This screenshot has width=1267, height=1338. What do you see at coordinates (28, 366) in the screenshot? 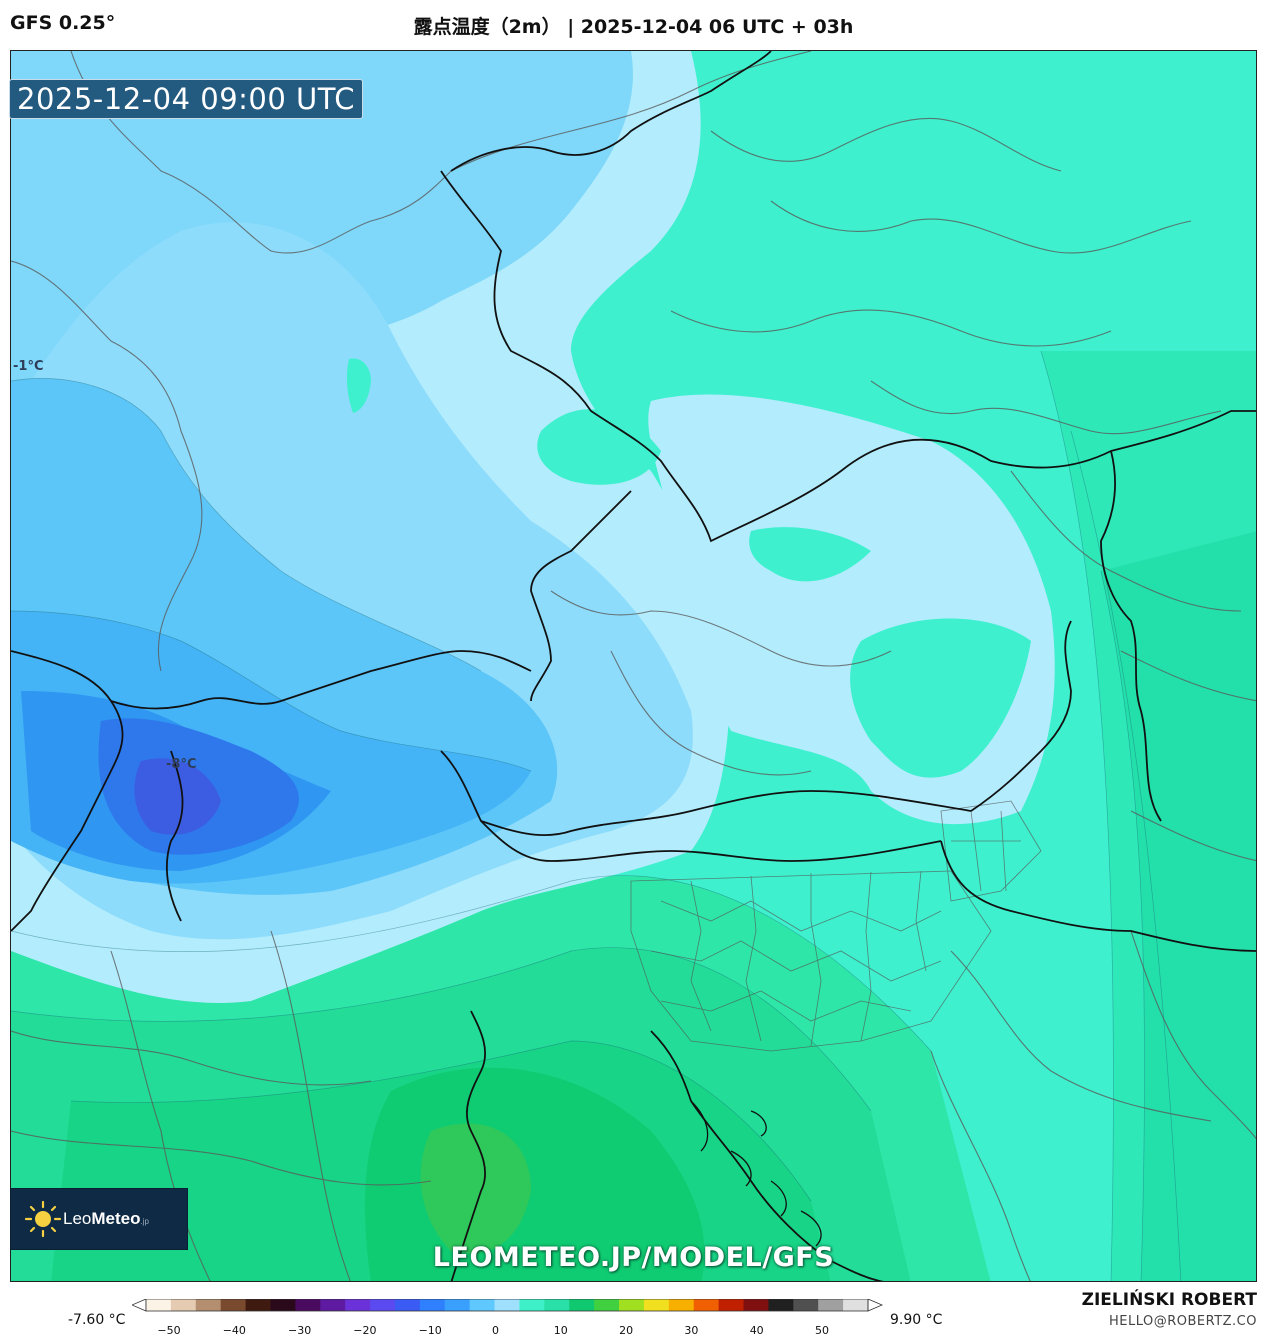
I see `dewpoint-label-left: -1°C` at bounding box center [28, 366].